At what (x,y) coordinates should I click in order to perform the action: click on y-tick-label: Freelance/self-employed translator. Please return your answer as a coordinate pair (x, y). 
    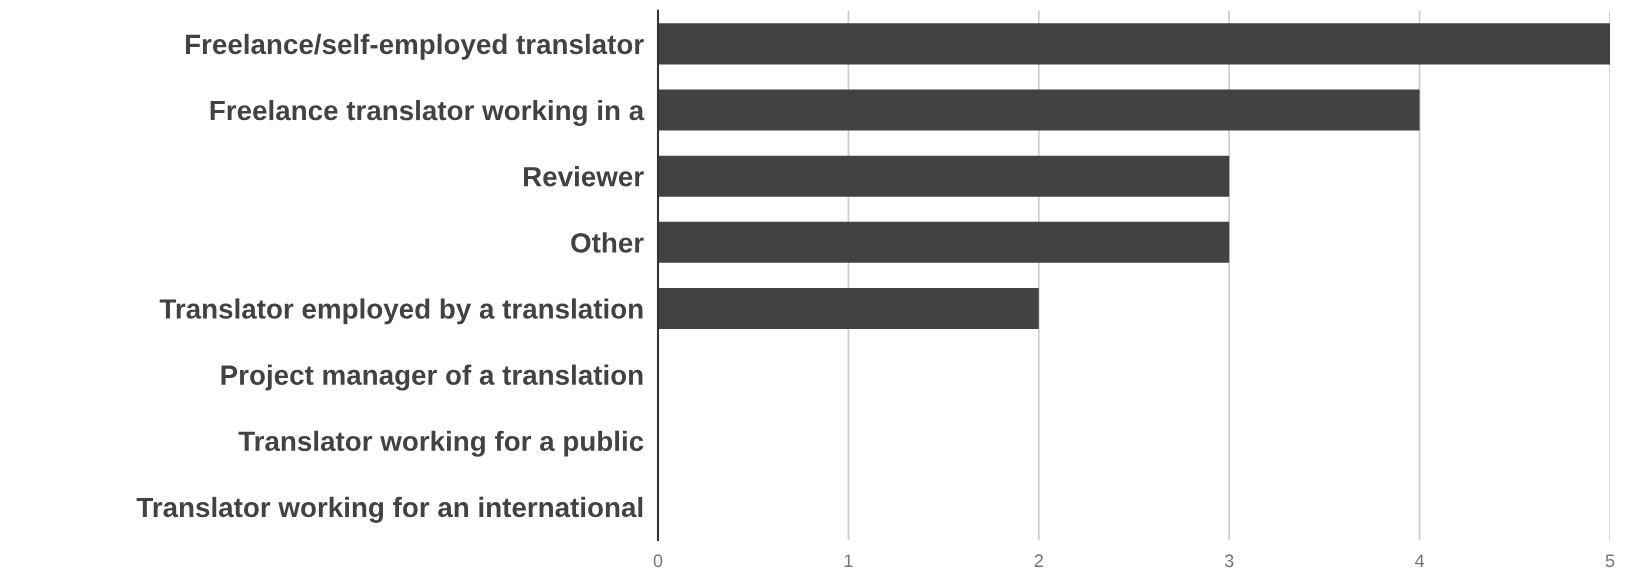
    Looking at the image, I should click on (414, 46).